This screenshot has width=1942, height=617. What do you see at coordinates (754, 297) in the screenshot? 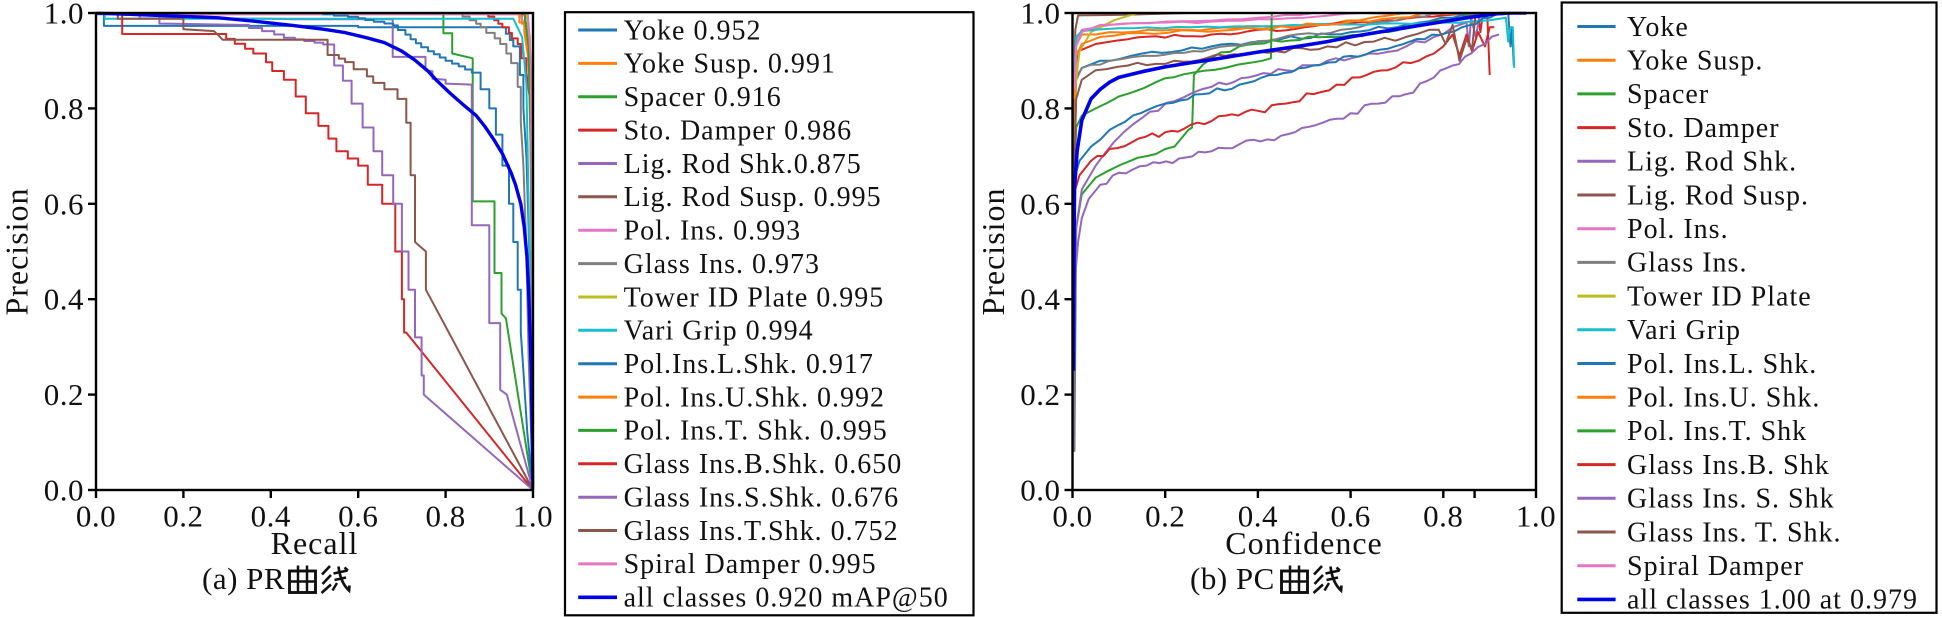
I see `svg-text: Tower ID Plate 0.995` at bounding box center [754, 297].